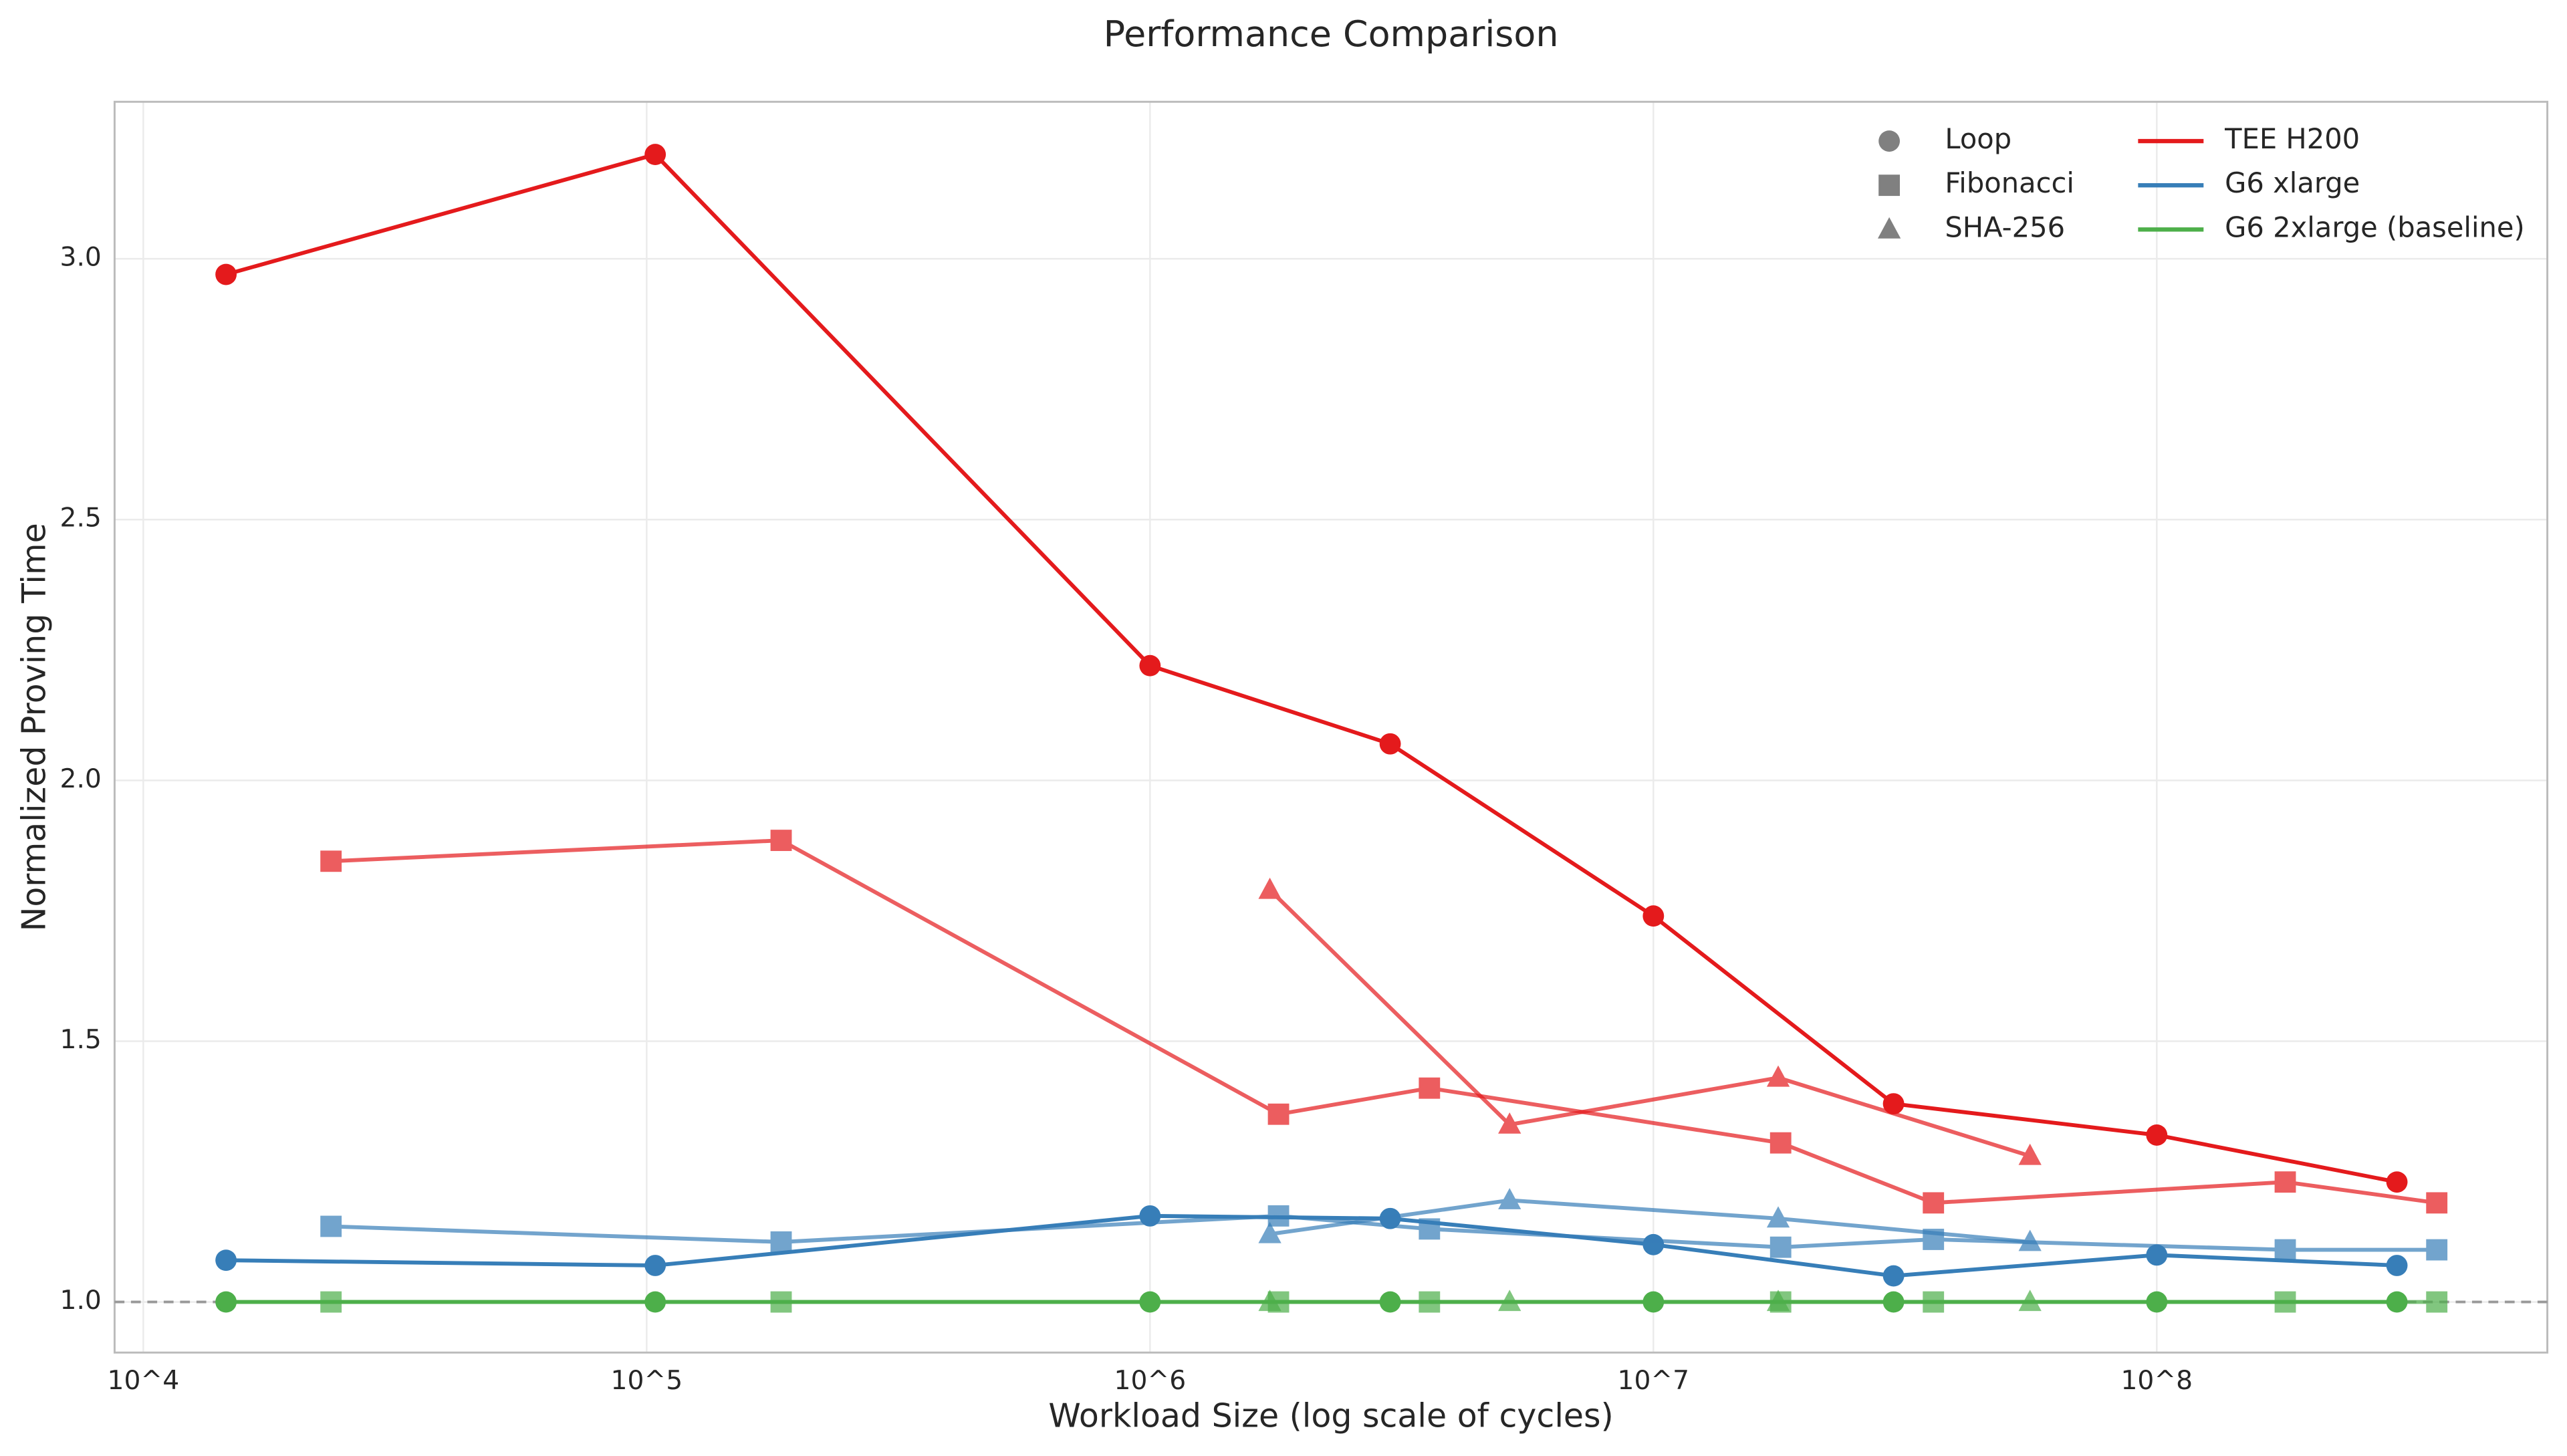 The width and height of the screenshot is (2567, 1456). I want to click on chart-title: Performance Comparison, so click(1331, 34).